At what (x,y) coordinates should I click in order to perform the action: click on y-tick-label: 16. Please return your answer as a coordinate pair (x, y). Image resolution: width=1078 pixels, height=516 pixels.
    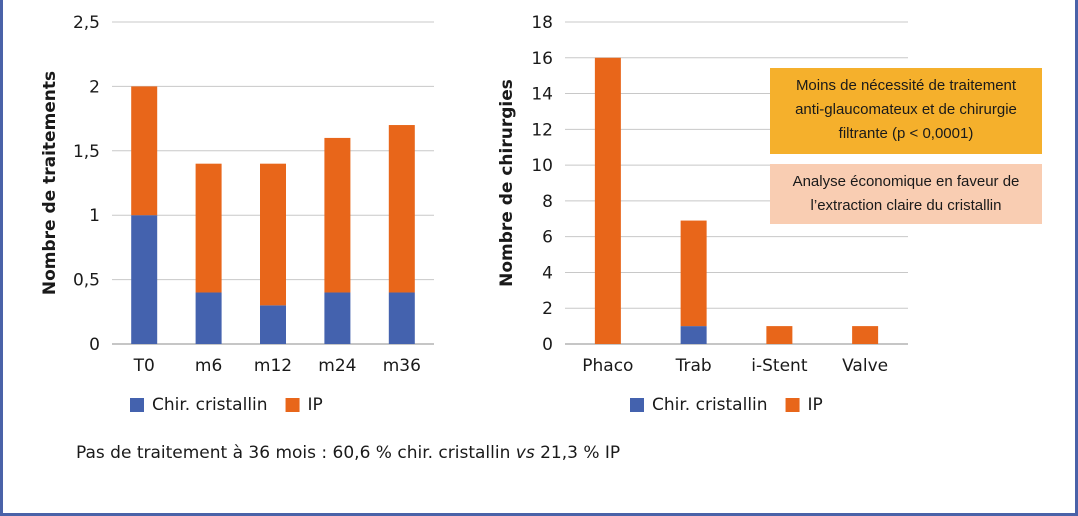
    Looking at the image, I should click on (542, 59).